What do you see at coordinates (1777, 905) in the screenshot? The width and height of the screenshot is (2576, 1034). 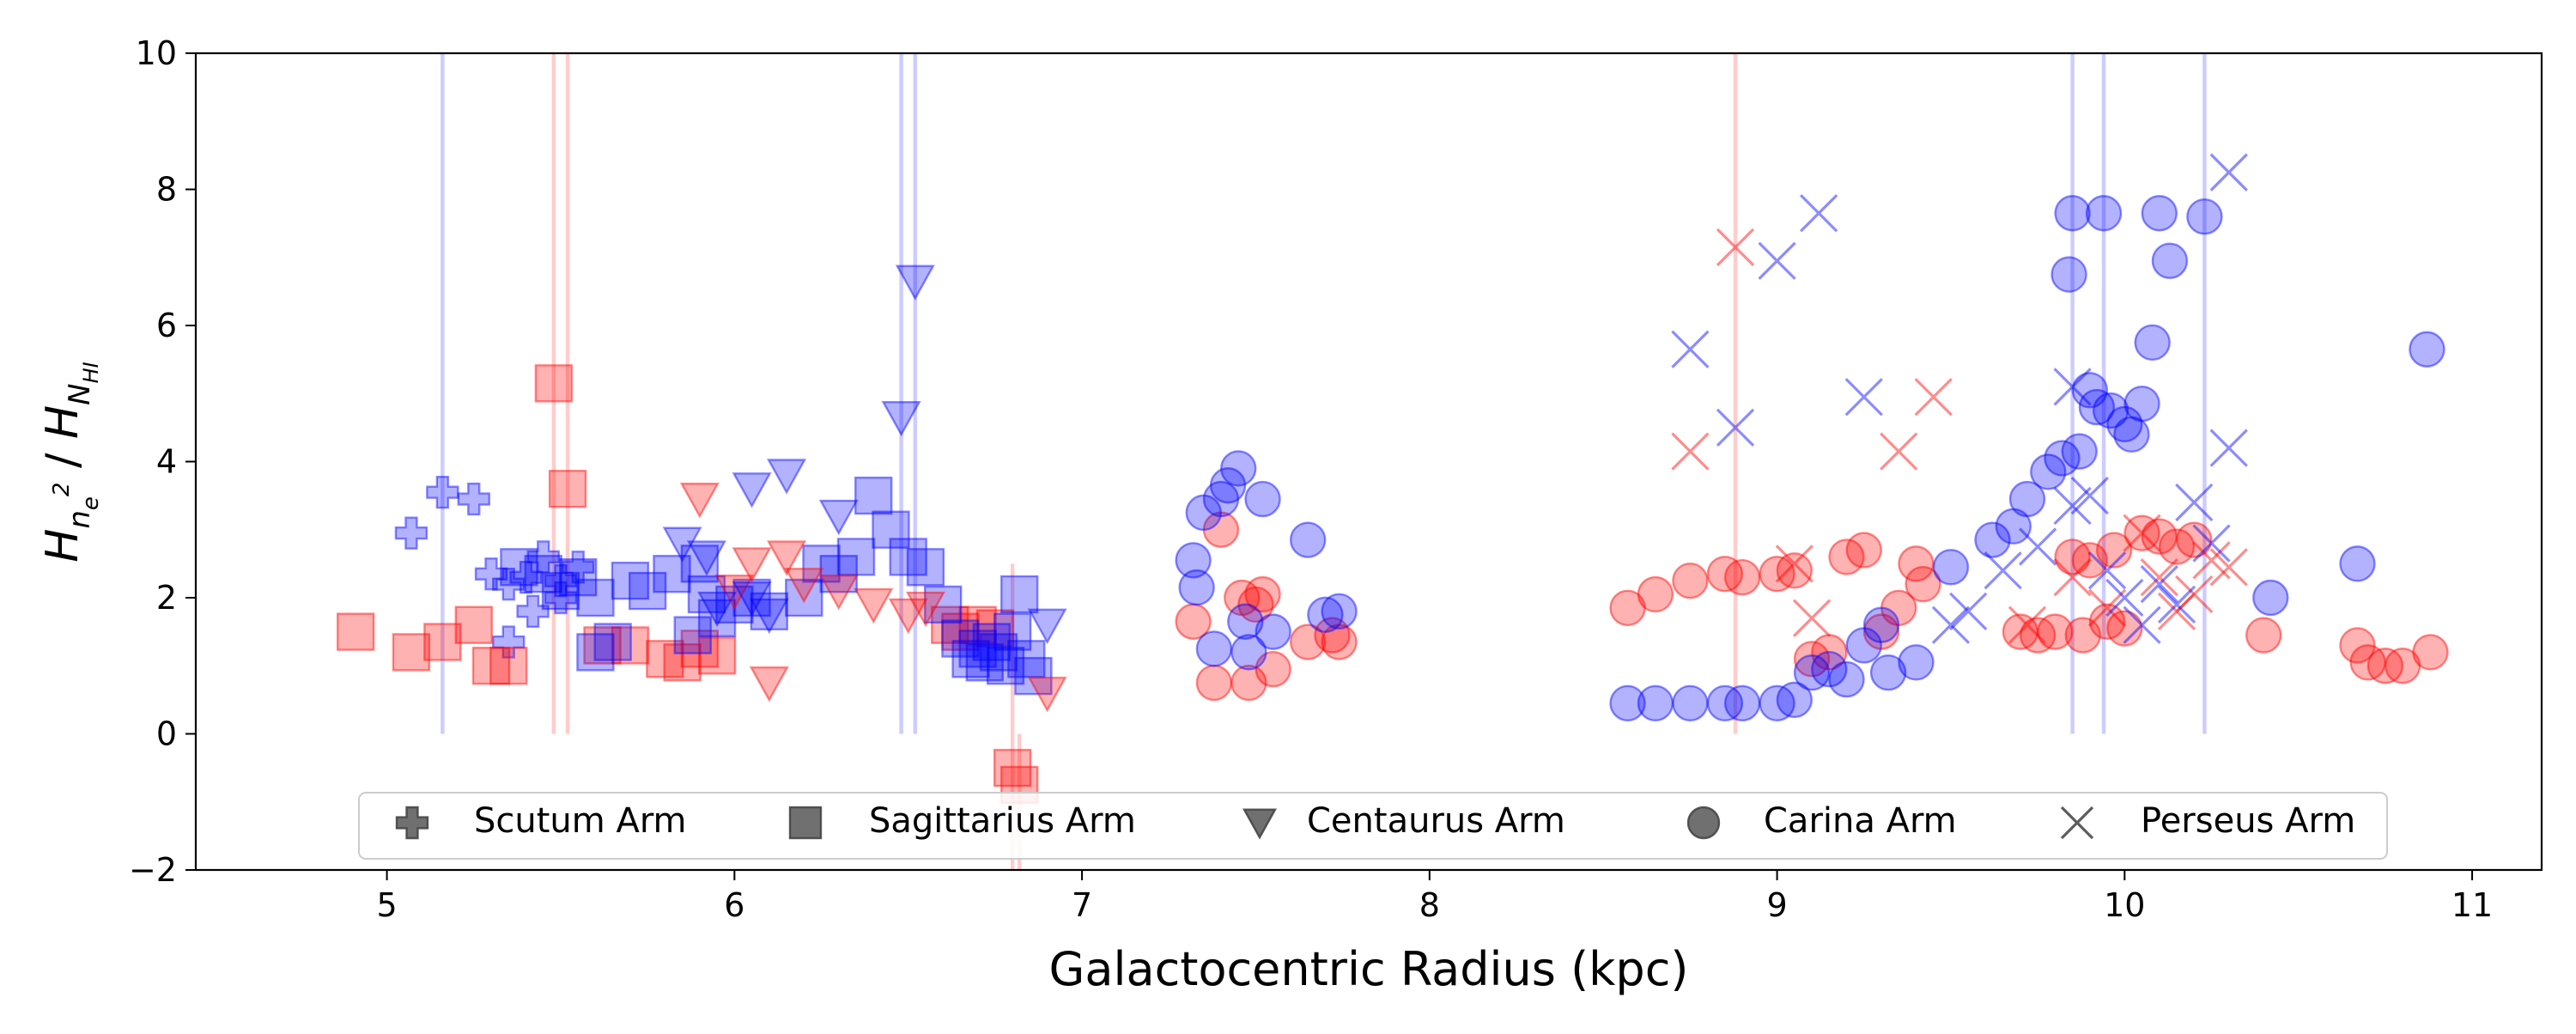 I see `x-tick-label: 9` at bounding box center [1777, 905].